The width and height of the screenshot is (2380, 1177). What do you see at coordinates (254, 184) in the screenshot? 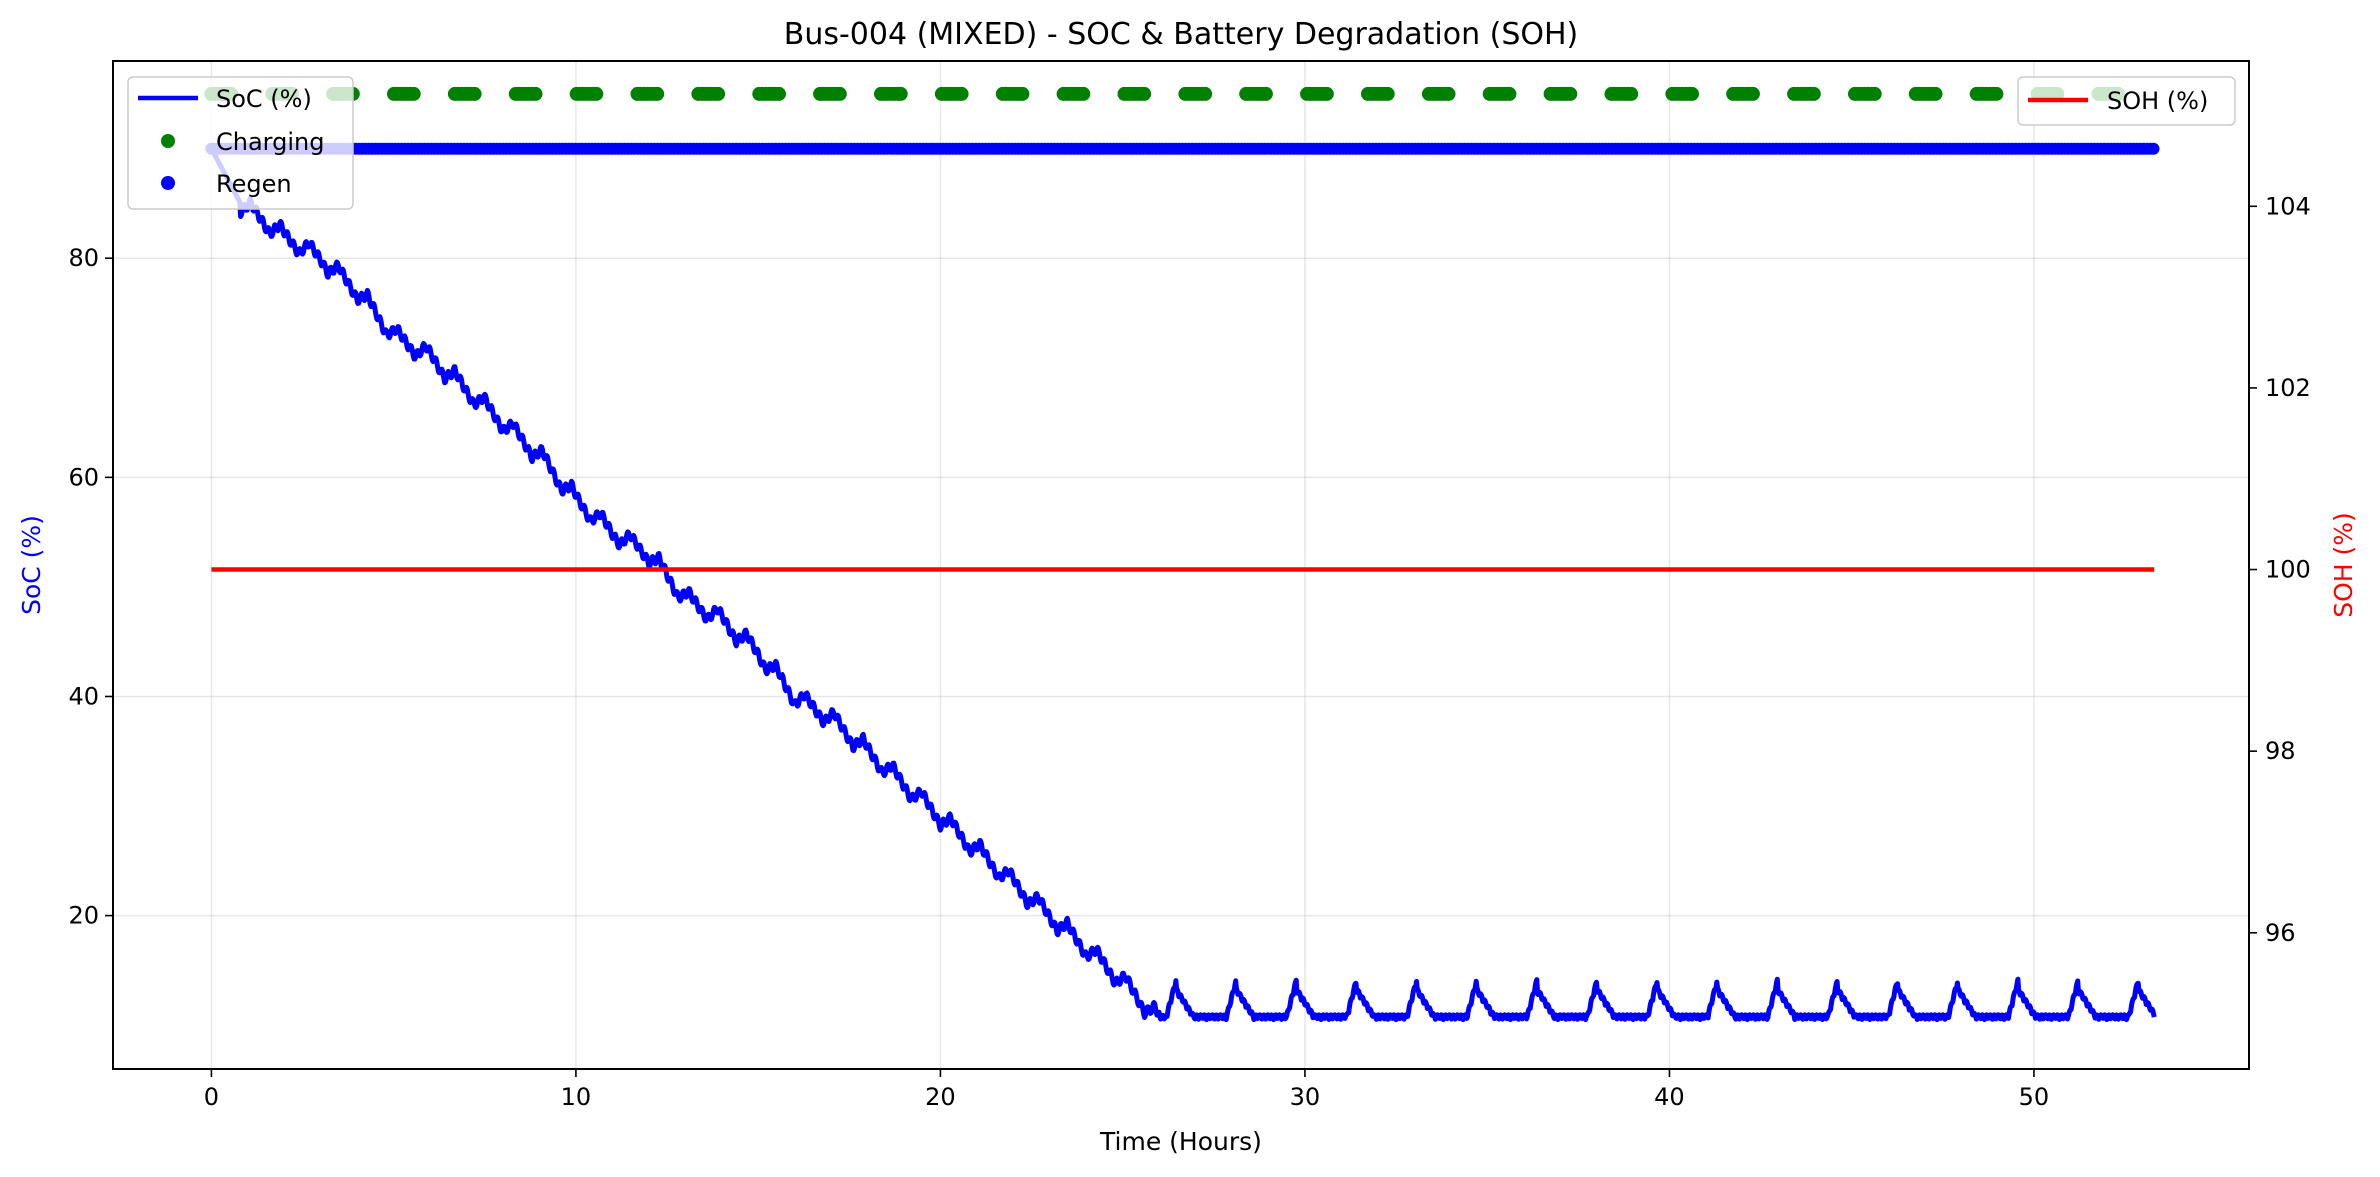
I see `legend-regen-label: Regen` at bounding box center [254, 184].